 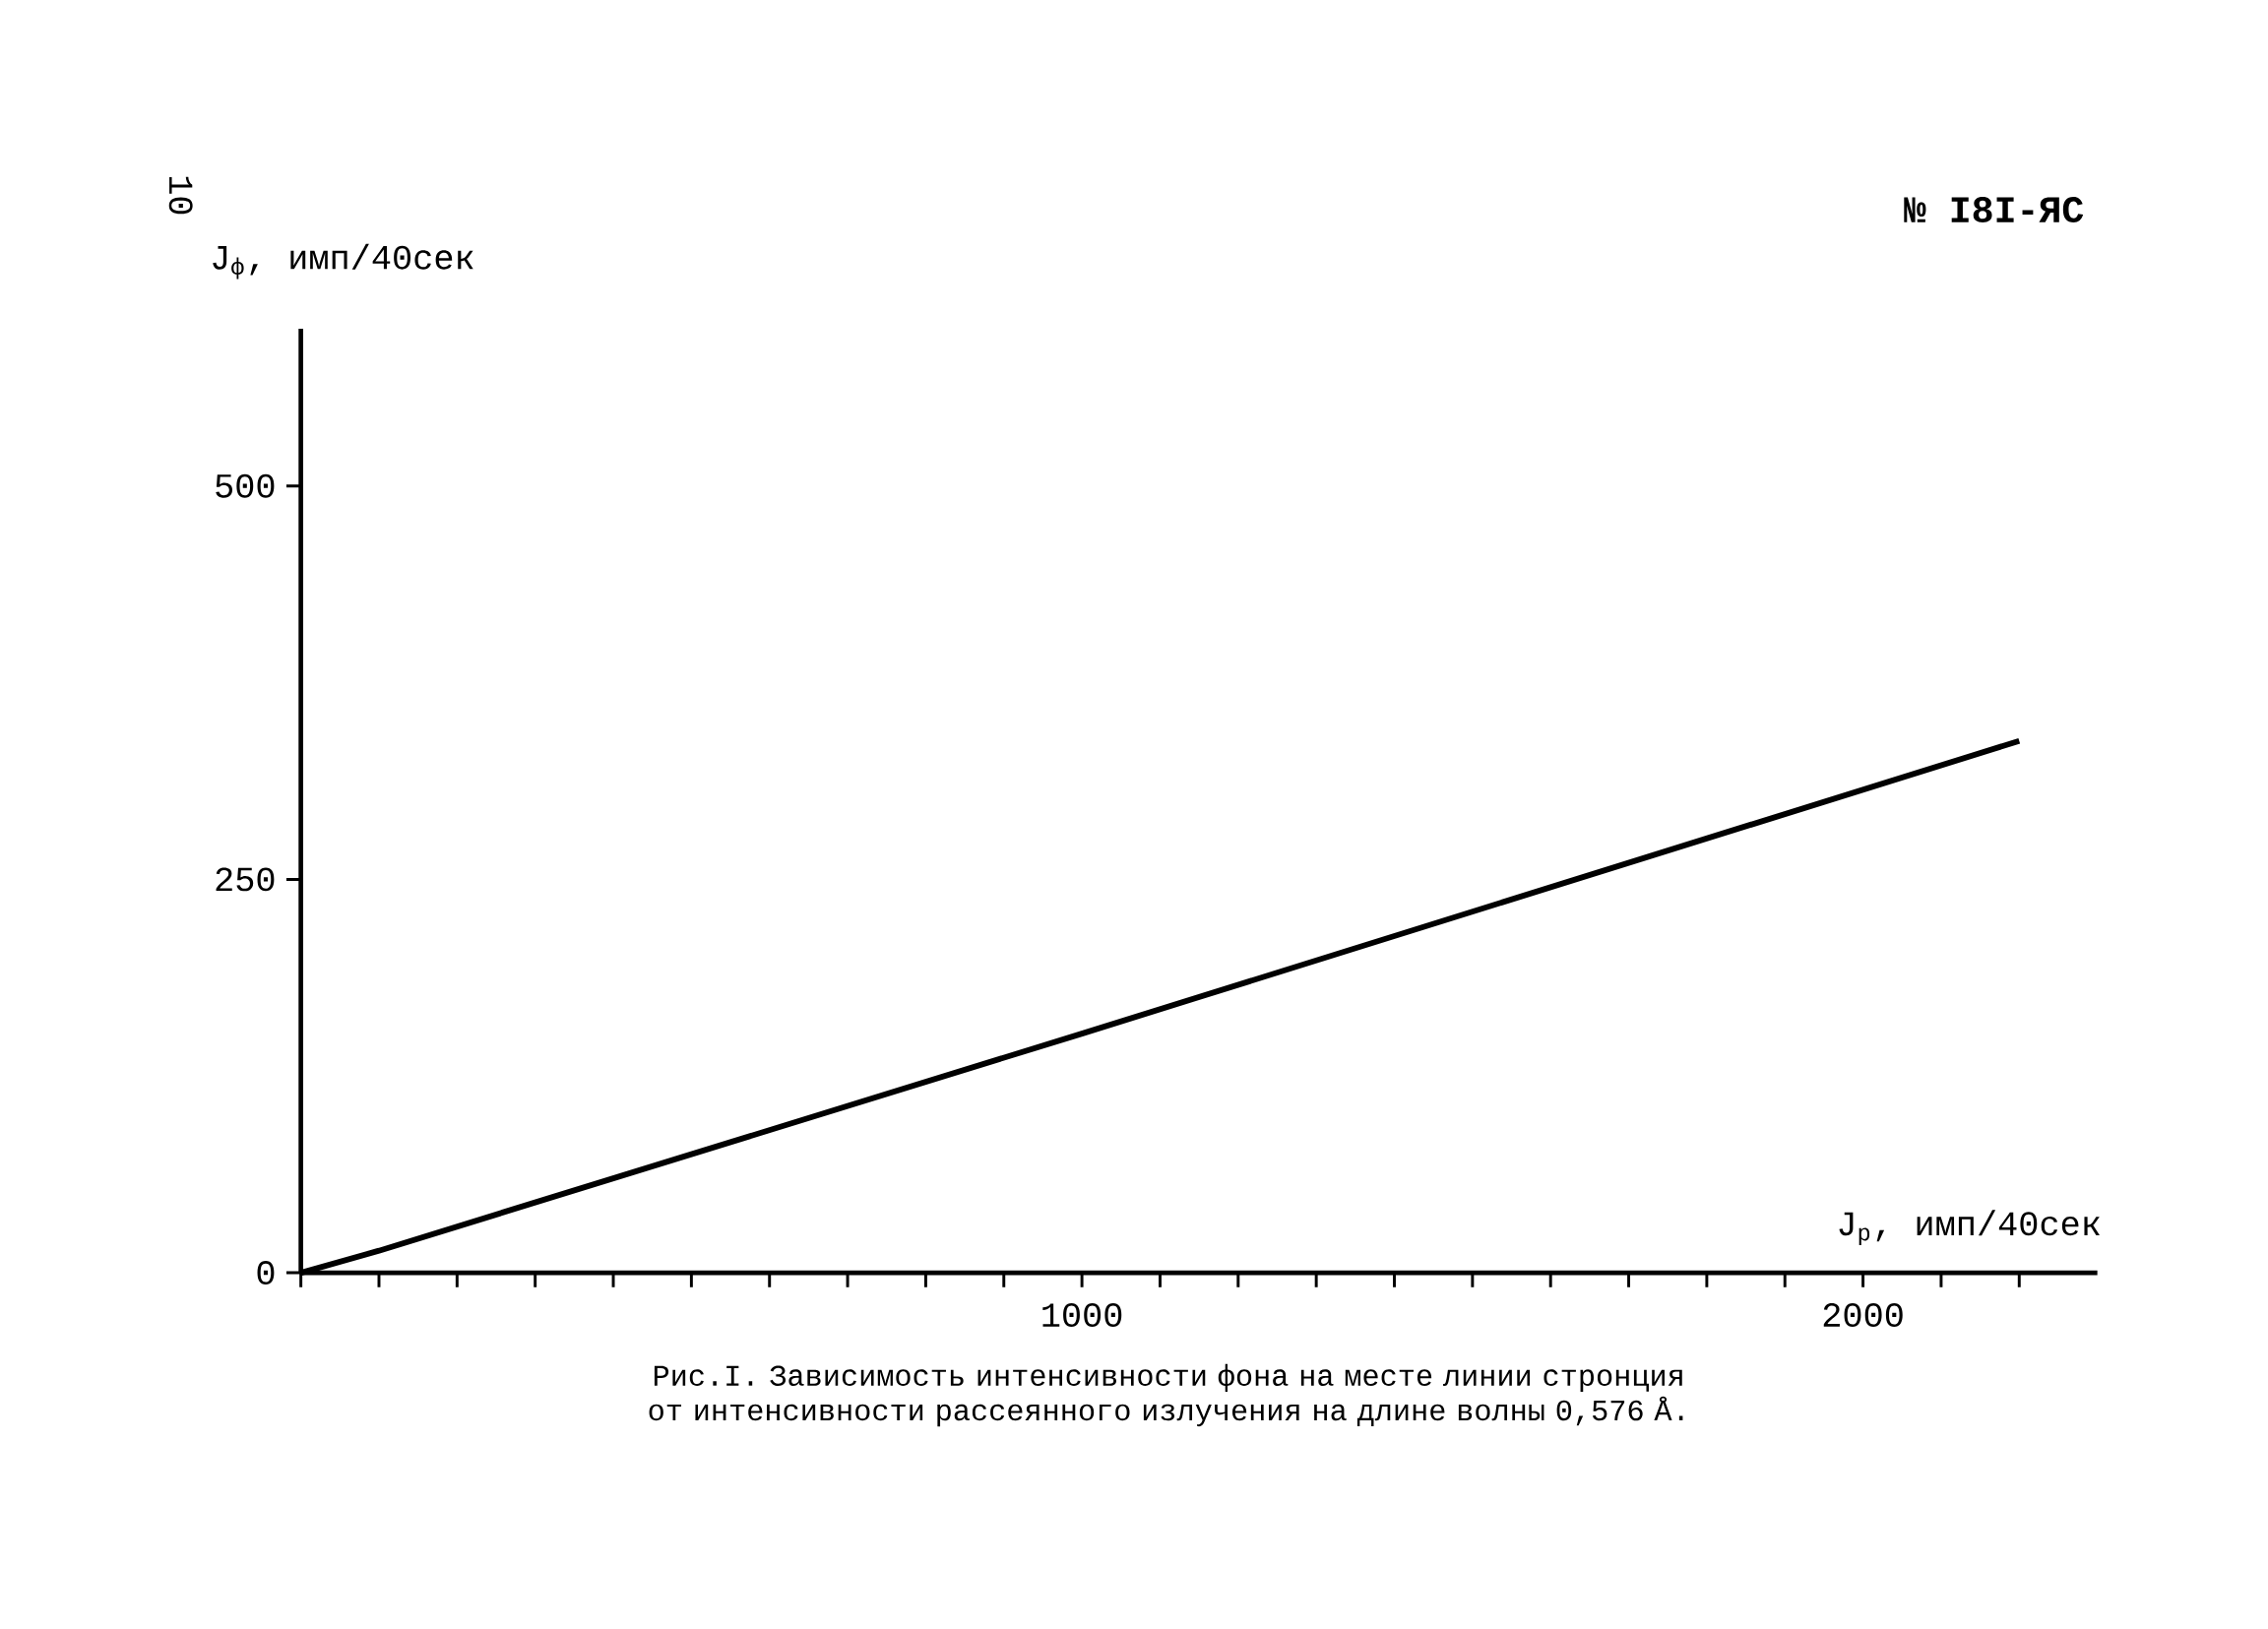 What do you see at coordinates (1863, 1315) in the screenshot?
I see `x-tick-label: 2000` at bounding box center [1863, 1315].